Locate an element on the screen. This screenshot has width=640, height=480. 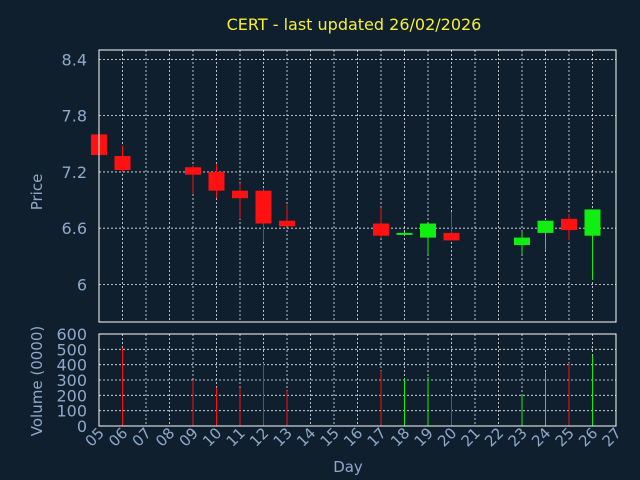
volume-tick-label: 600 is located at coordinates (71, 334).